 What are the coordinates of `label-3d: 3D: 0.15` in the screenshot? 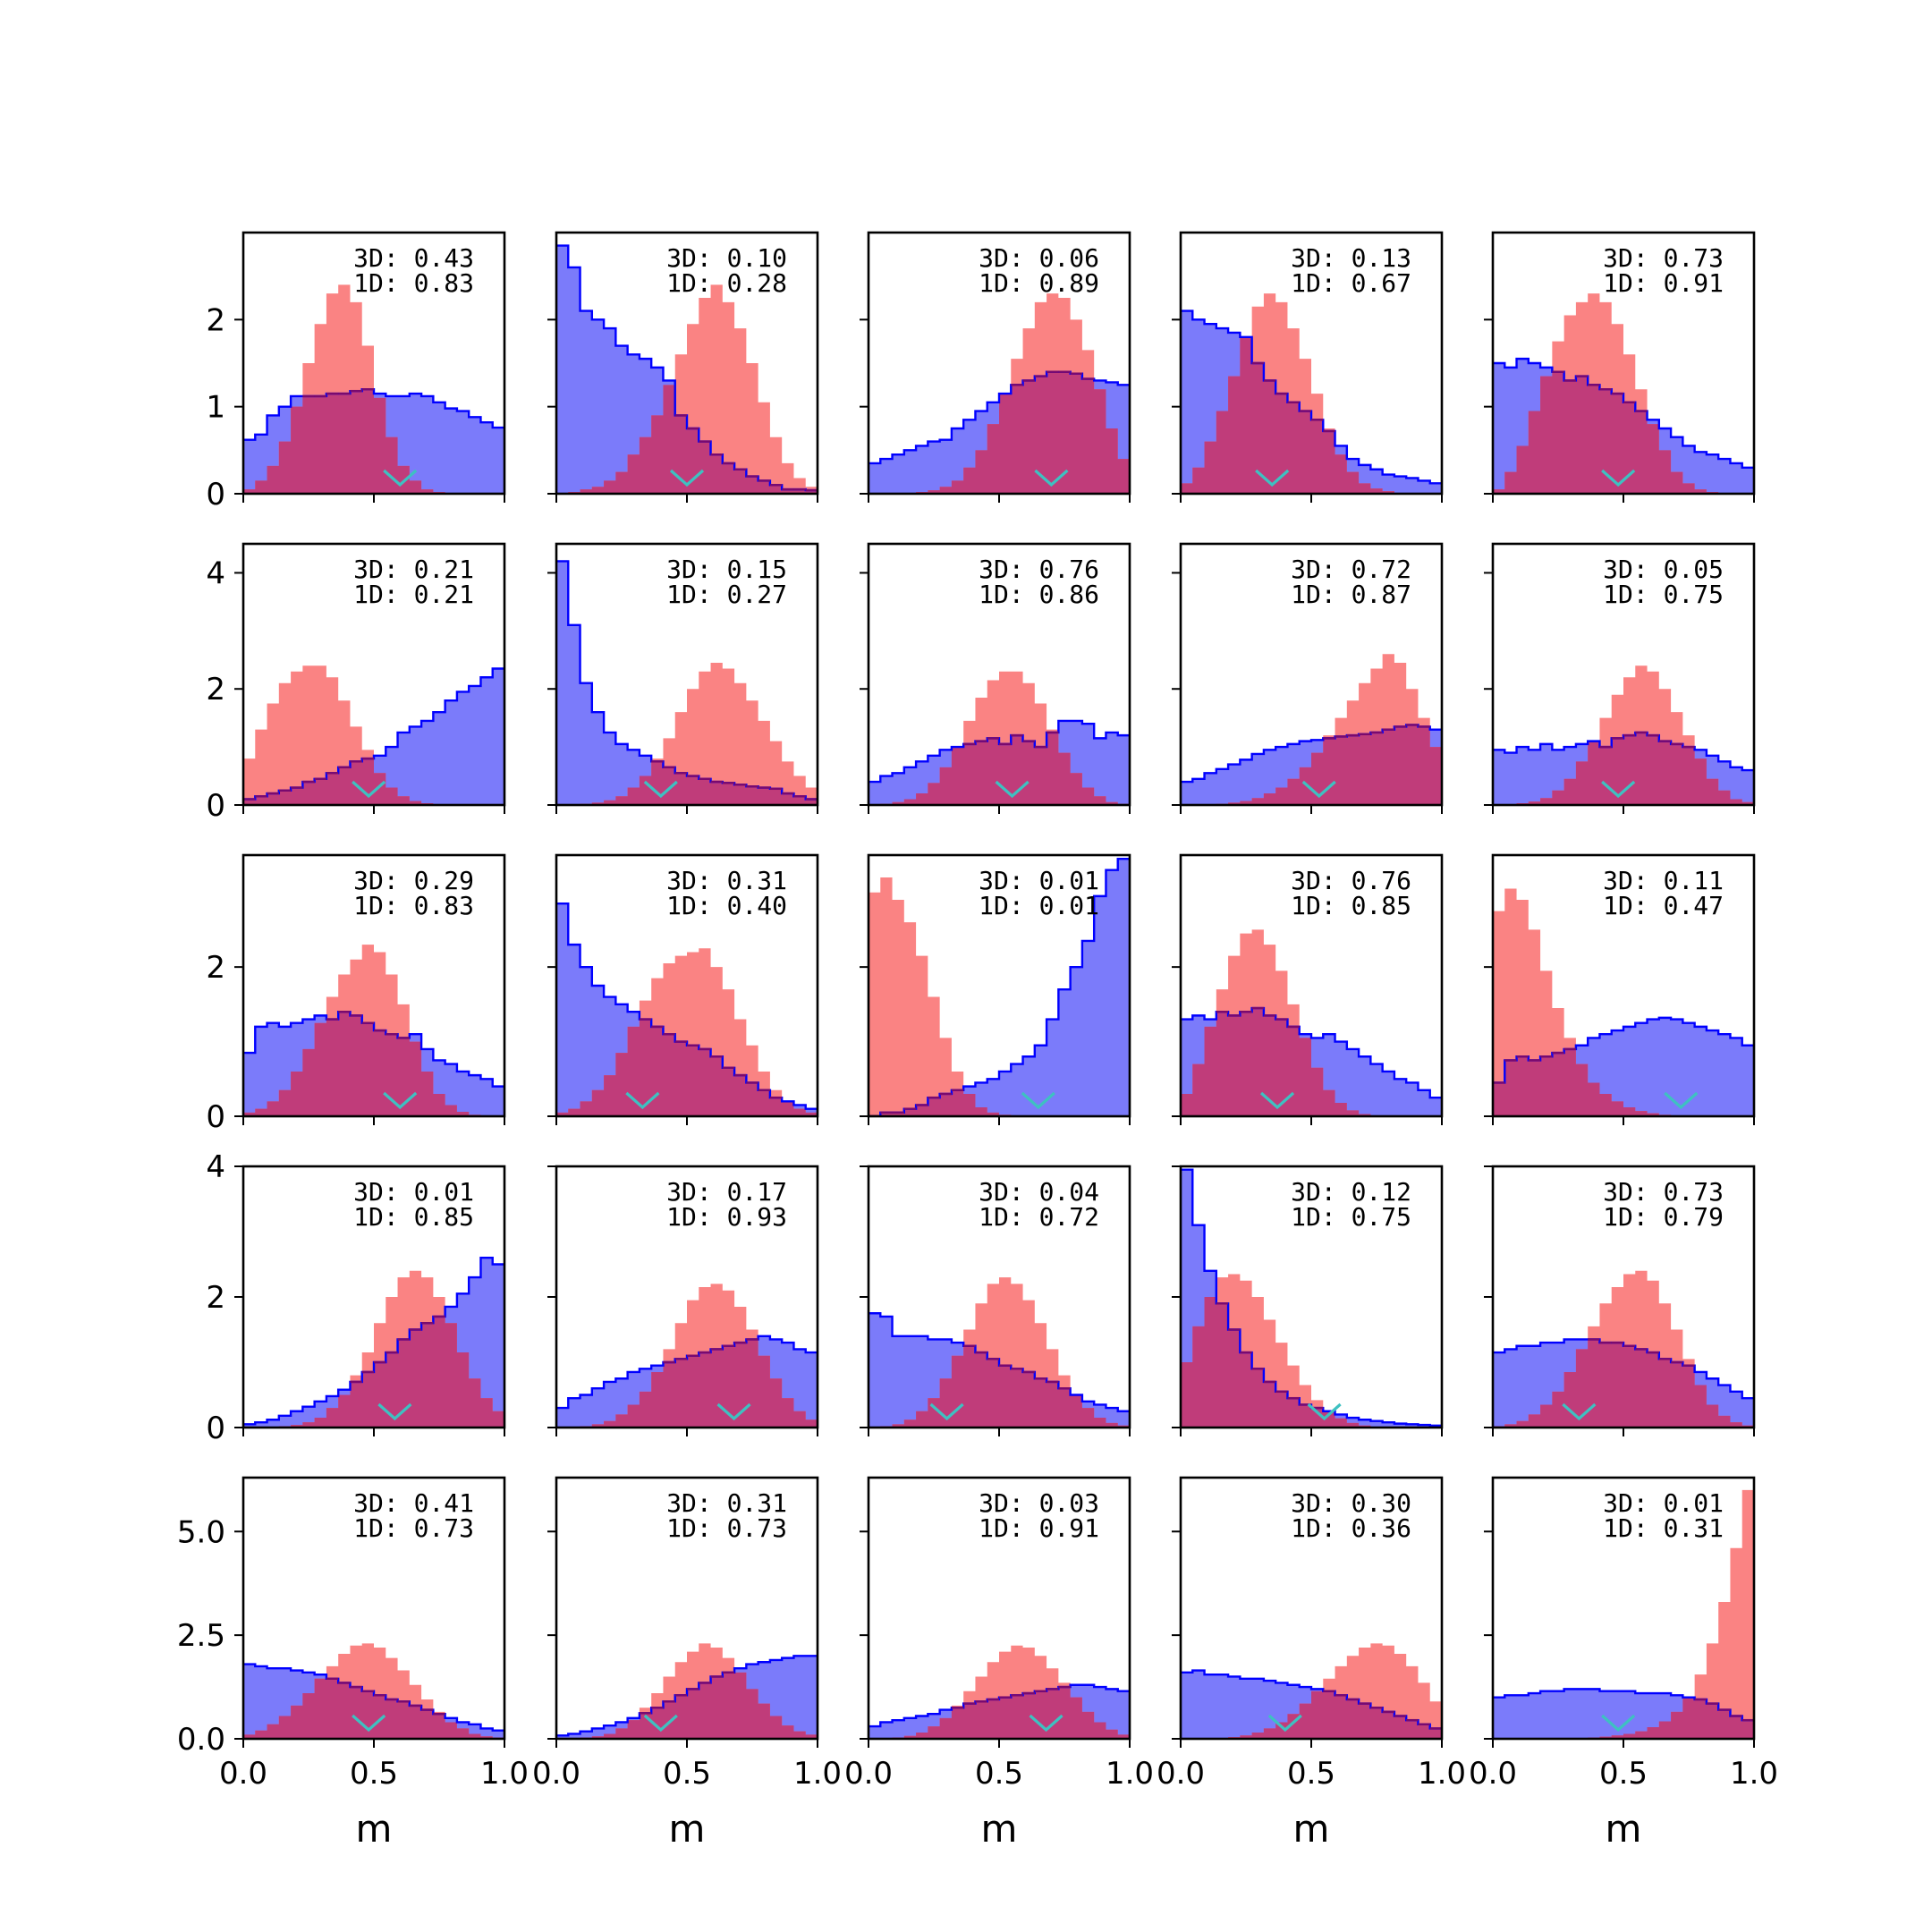 It's located at (726, 569).